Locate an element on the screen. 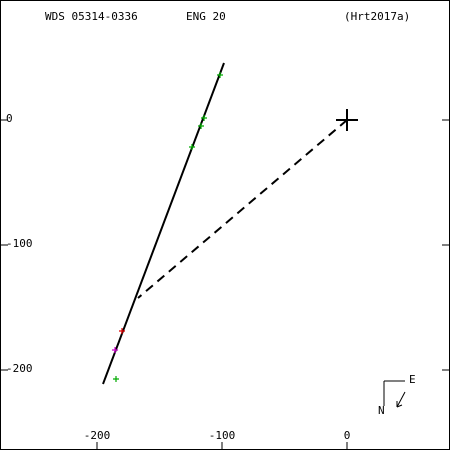 Image resolution: width=450 pixels, height=454 pixels. compass-arrow is located at coordinates (401, 399).